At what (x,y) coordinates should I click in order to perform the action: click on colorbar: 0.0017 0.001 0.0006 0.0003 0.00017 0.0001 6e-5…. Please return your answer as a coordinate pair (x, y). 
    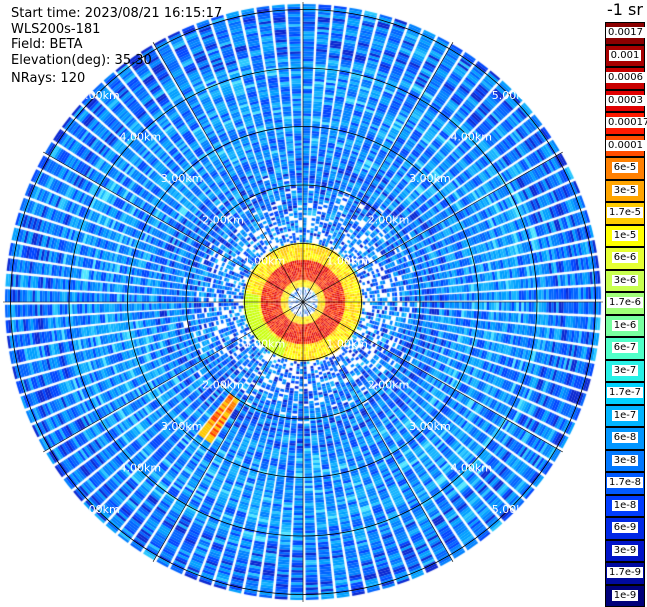
    Looking at the image, I should click on (626, 314).